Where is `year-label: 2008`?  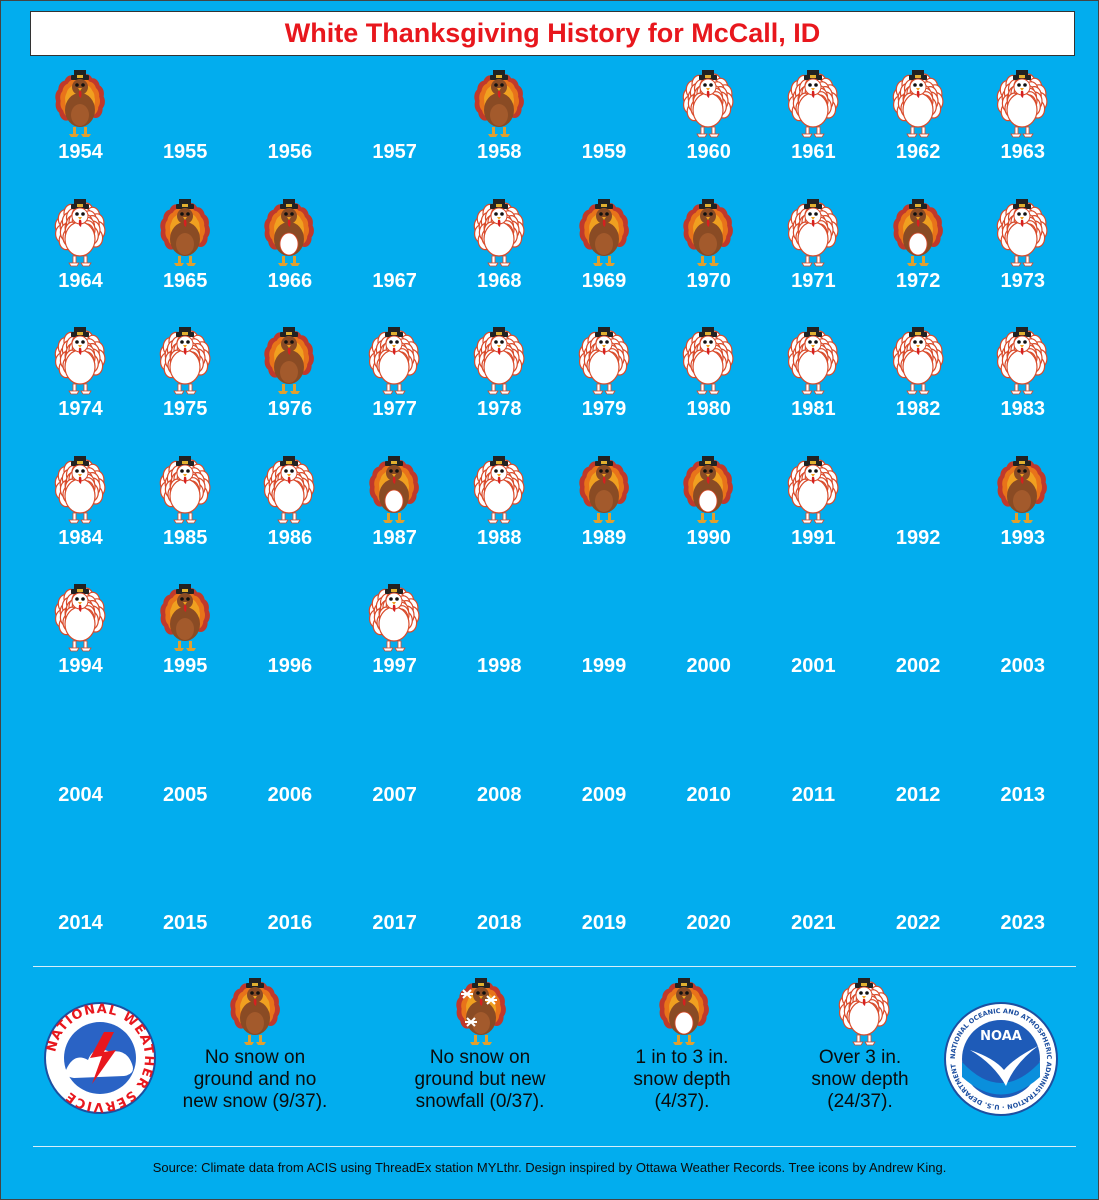
year-label: 2008 is located at coordinates (499, 794).